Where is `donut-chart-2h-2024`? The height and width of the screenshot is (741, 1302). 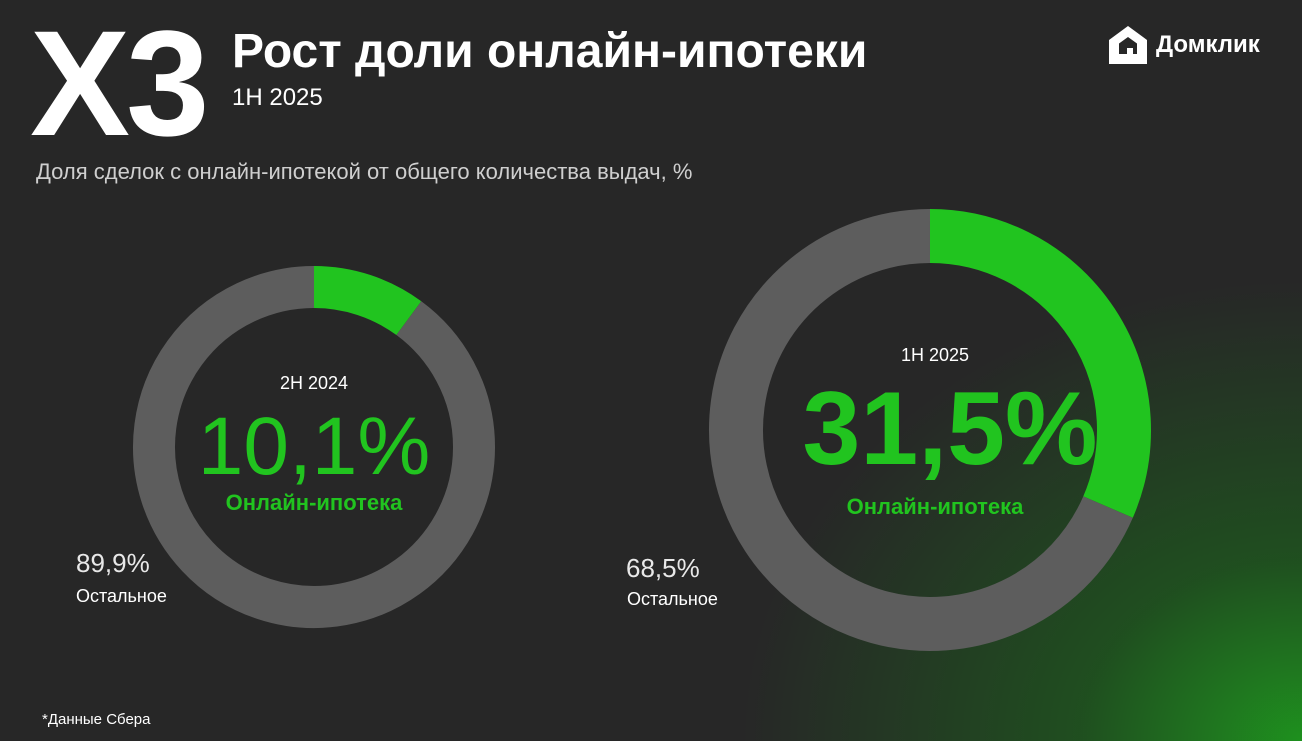
donut-chart-2h-2024 is located at coordinates (314, 447).